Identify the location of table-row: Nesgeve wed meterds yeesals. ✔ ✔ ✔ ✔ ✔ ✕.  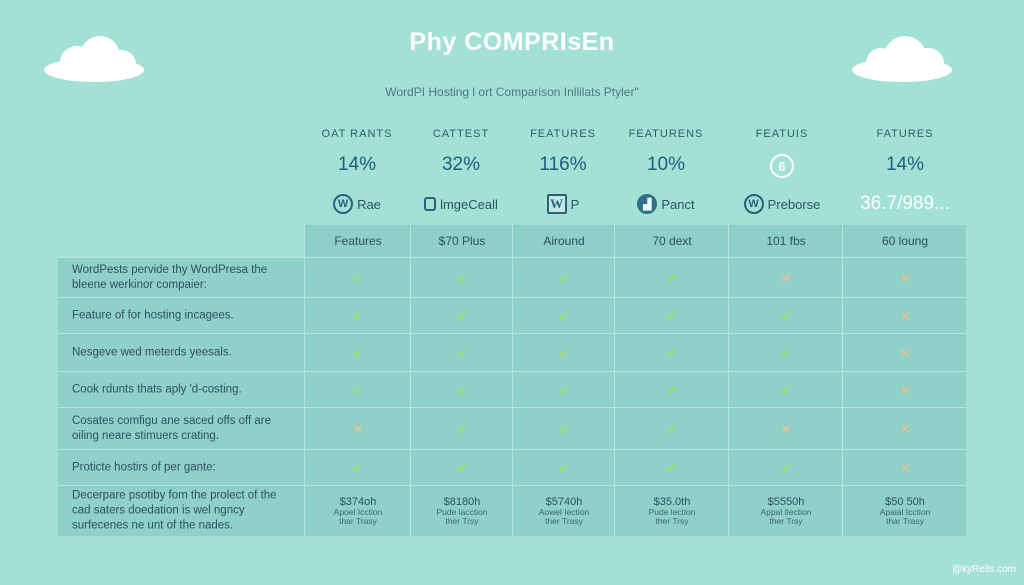
(512, 352).